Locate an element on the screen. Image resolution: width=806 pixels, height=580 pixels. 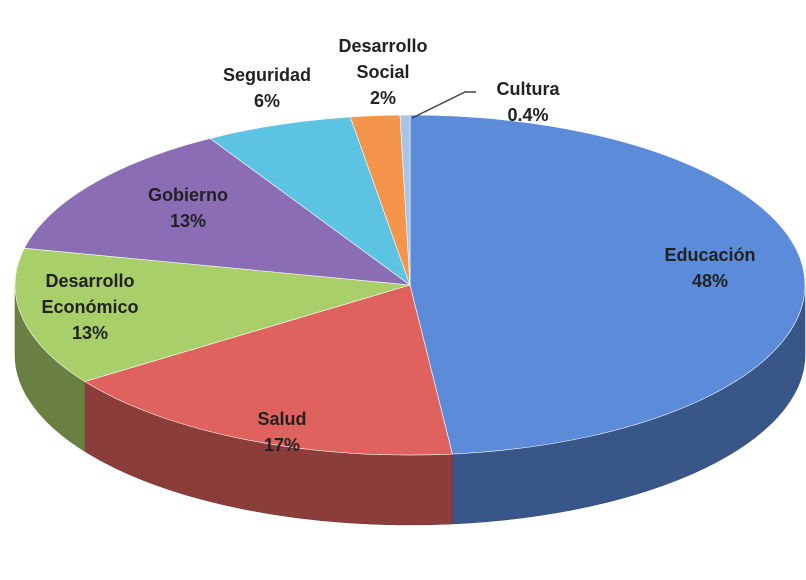
category-label: Seguridad is located at coordinates (266, 75).